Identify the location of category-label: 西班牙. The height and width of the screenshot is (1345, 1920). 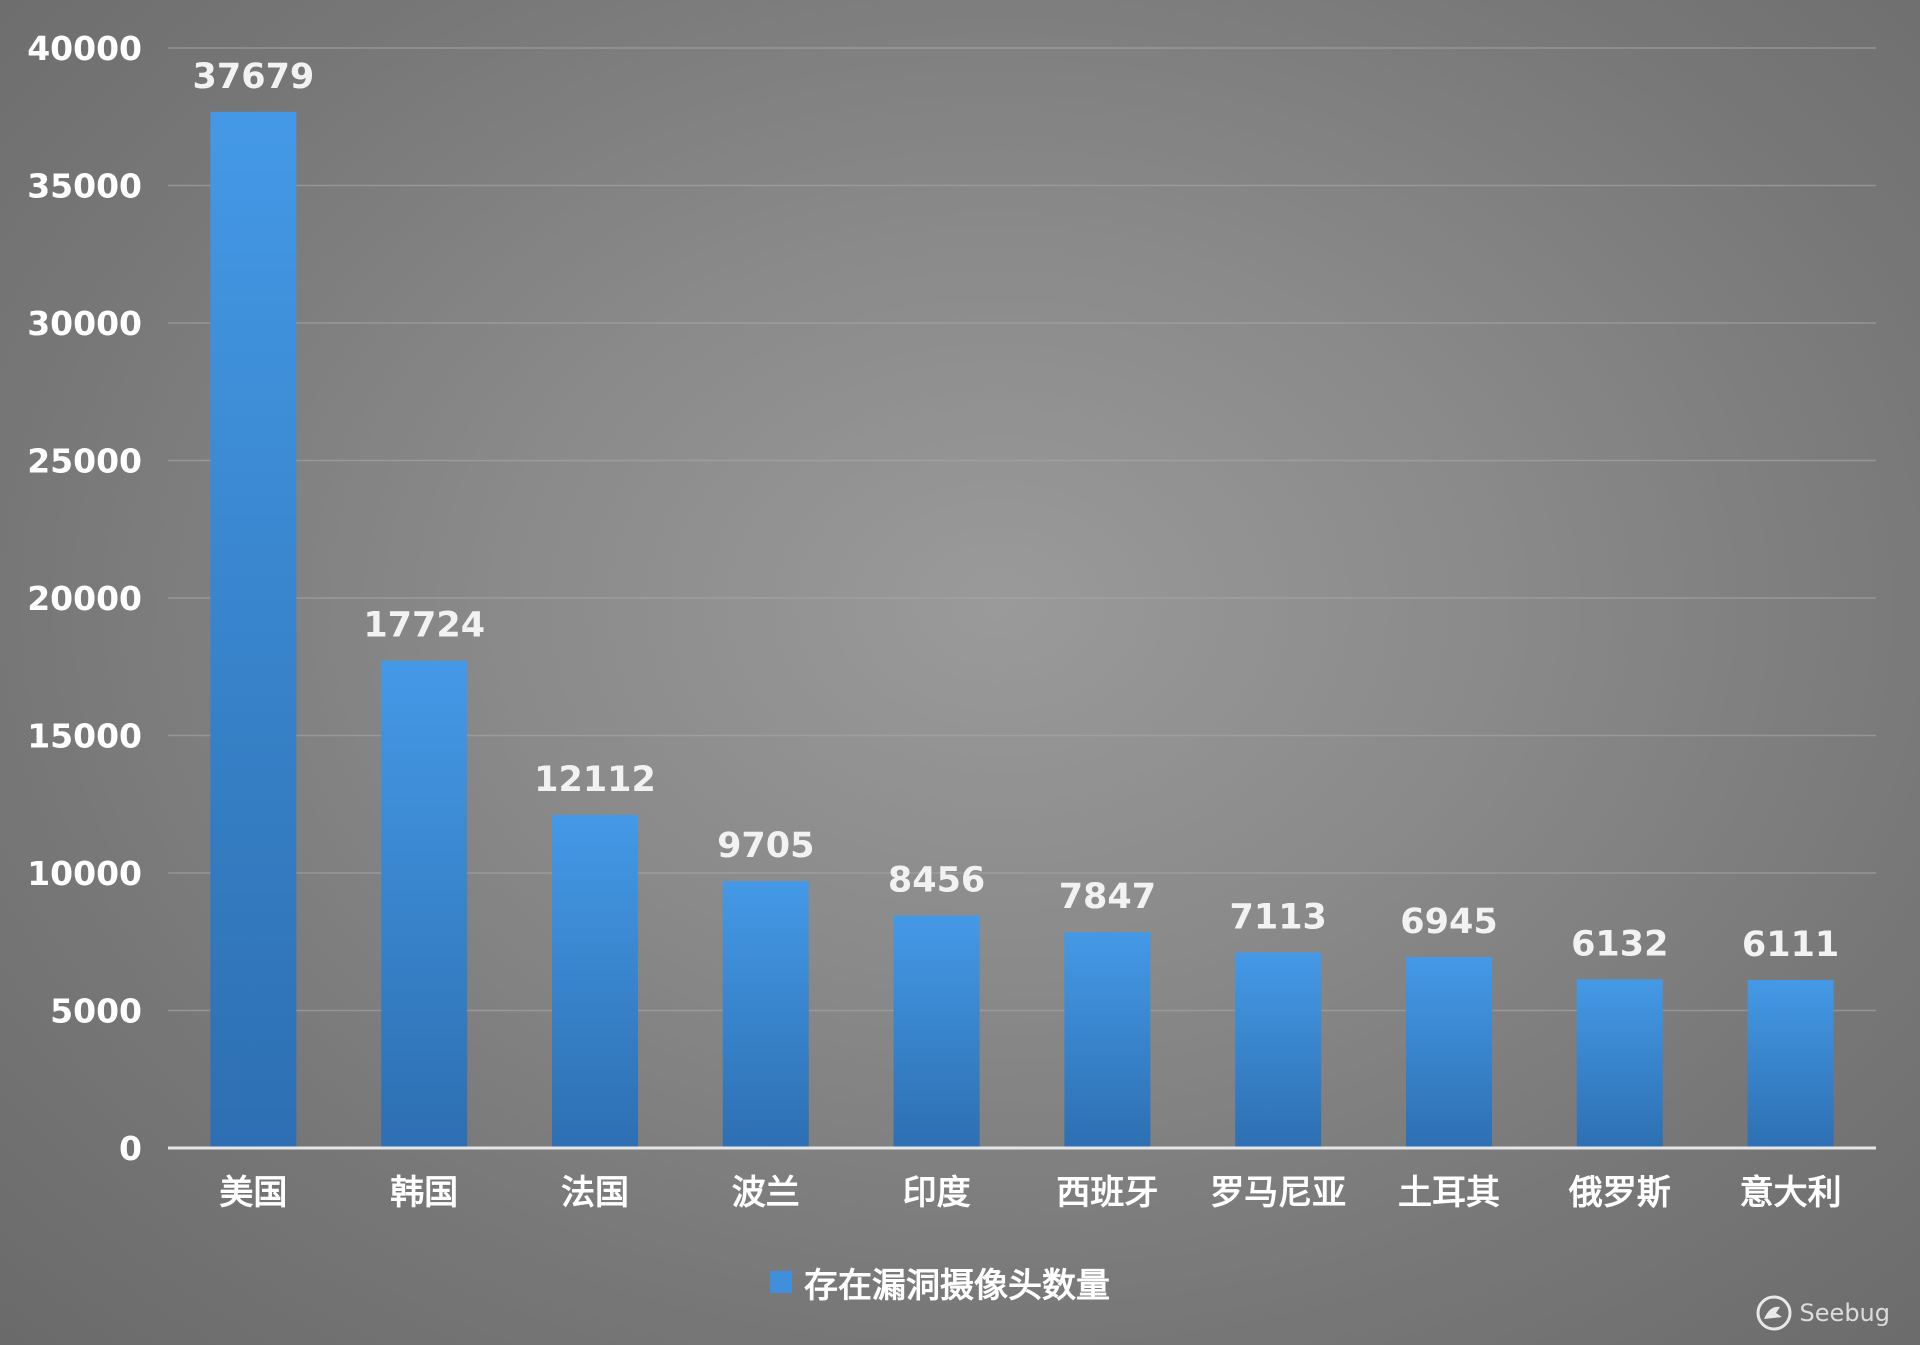
(1107, 1193).